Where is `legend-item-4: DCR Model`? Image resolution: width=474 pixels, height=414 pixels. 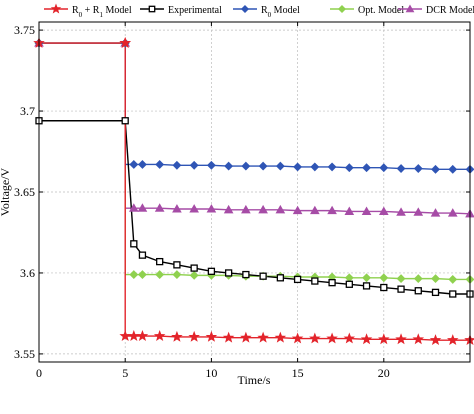 legend-item-4: DCR Model is located at coordinates (436, 10).